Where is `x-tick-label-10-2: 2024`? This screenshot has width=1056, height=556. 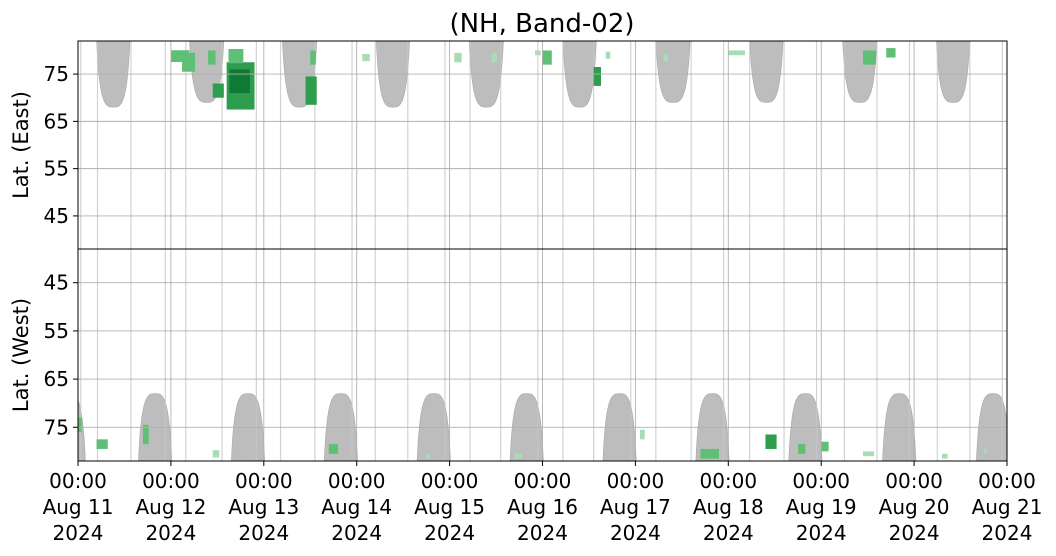
x-tick-label-10-2: 2024 is located at coordinates (1007, 533).